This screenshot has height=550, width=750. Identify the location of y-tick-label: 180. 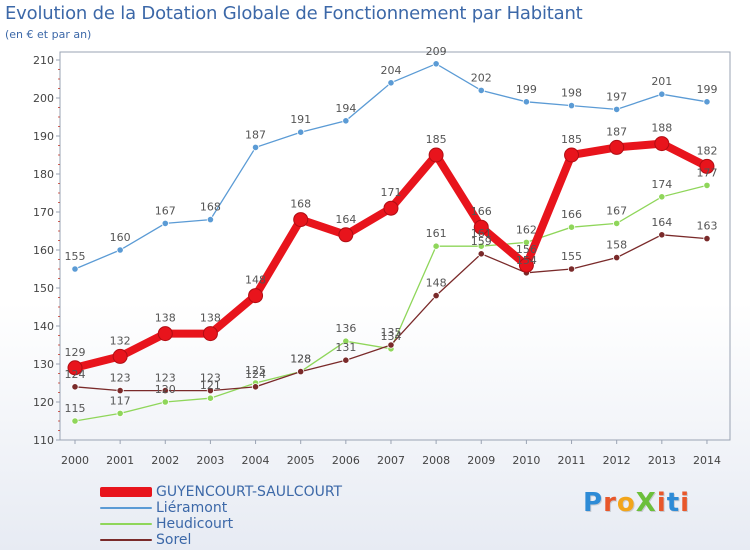
(43, 174).